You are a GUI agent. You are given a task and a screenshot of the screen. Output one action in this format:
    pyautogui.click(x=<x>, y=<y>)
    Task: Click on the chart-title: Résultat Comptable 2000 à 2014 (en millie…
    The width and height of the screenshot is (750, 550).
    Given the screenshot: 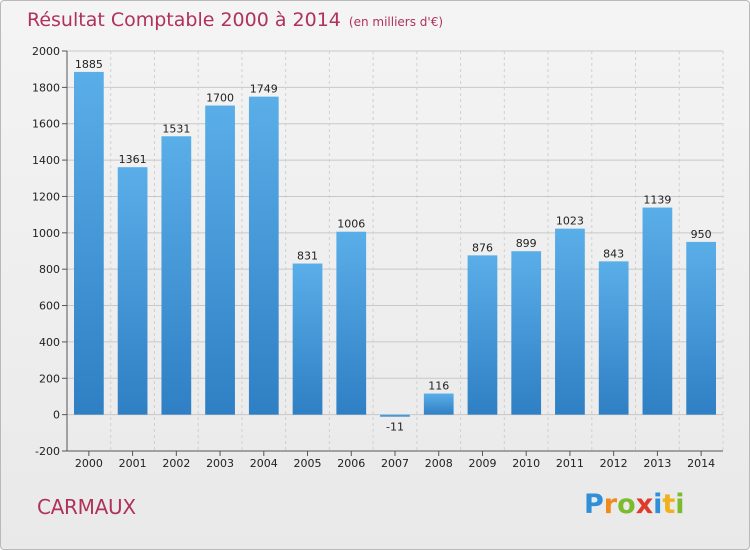 What is the action you would take?
    pyautogui.click(x=235, y=20)
    